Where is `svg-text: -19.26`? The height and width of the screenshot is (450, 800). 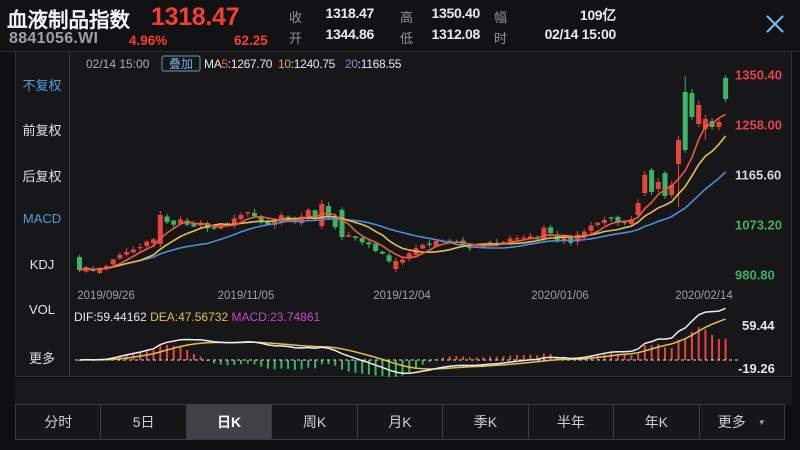
svg-text: -19.26 is located at coordinates (756, 368).